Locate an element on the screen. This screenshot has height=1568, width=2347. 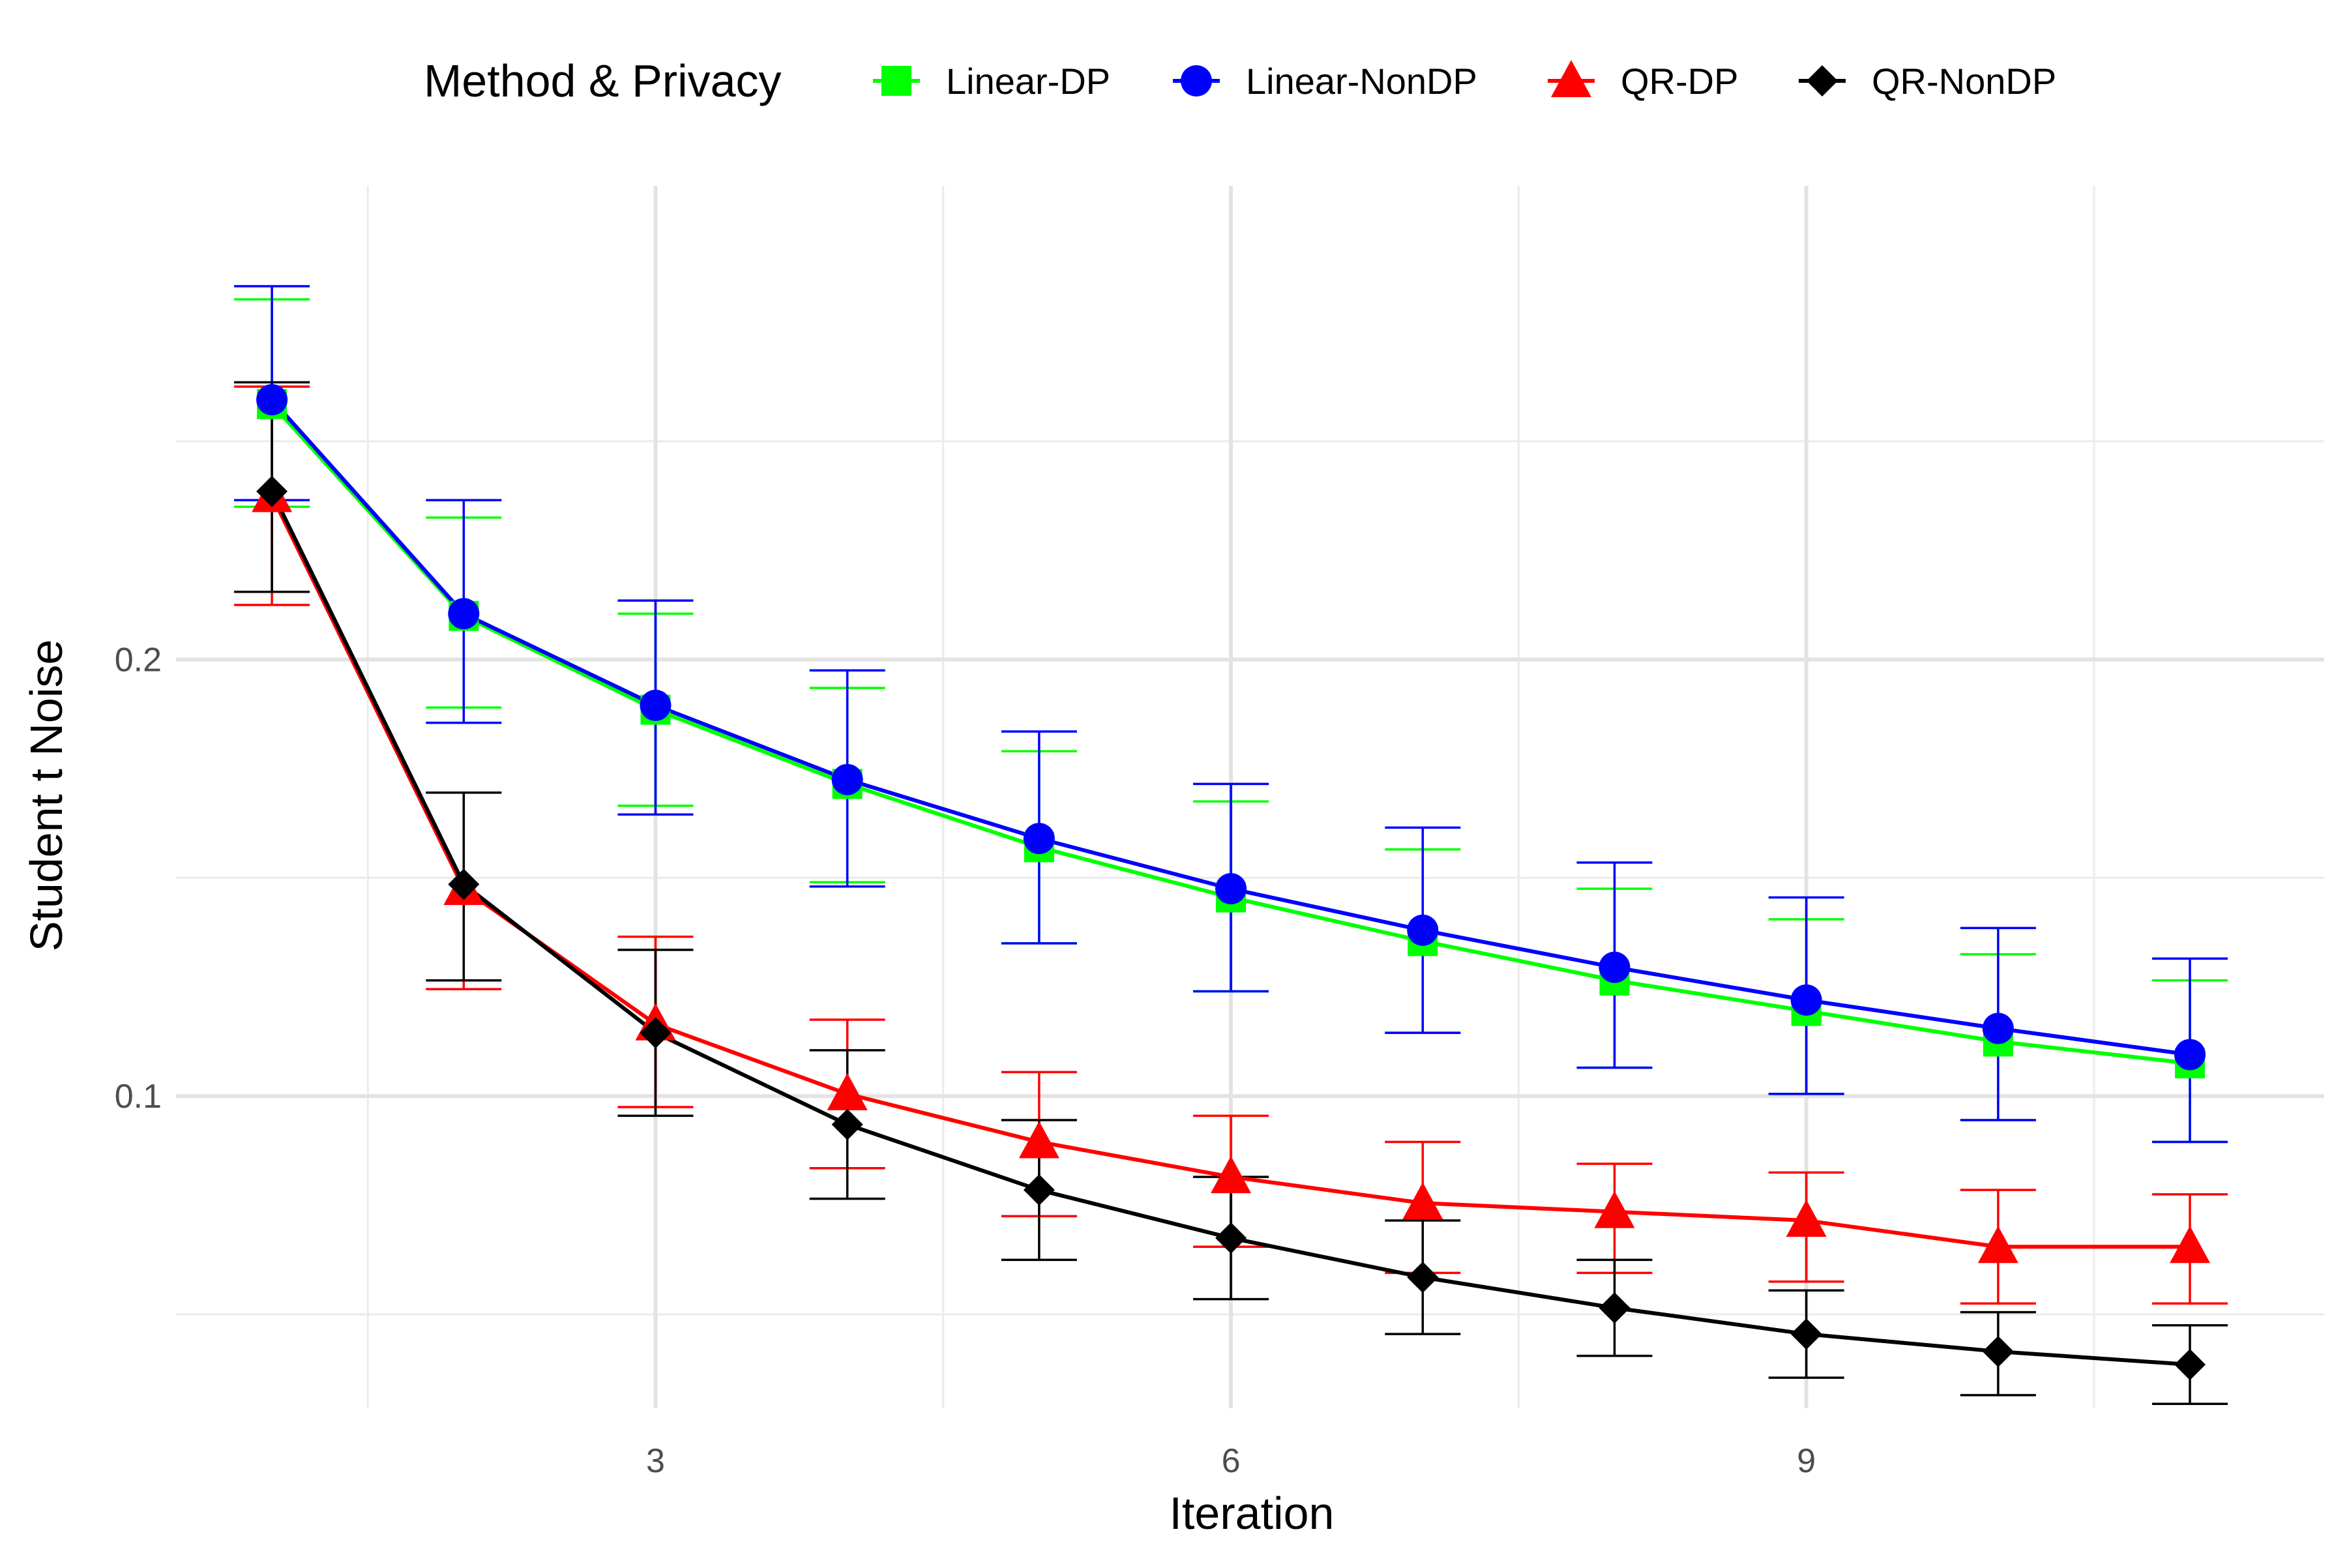
legend-item-qr-nondp: QR-NonDP is located at coordinates (1927, 82).